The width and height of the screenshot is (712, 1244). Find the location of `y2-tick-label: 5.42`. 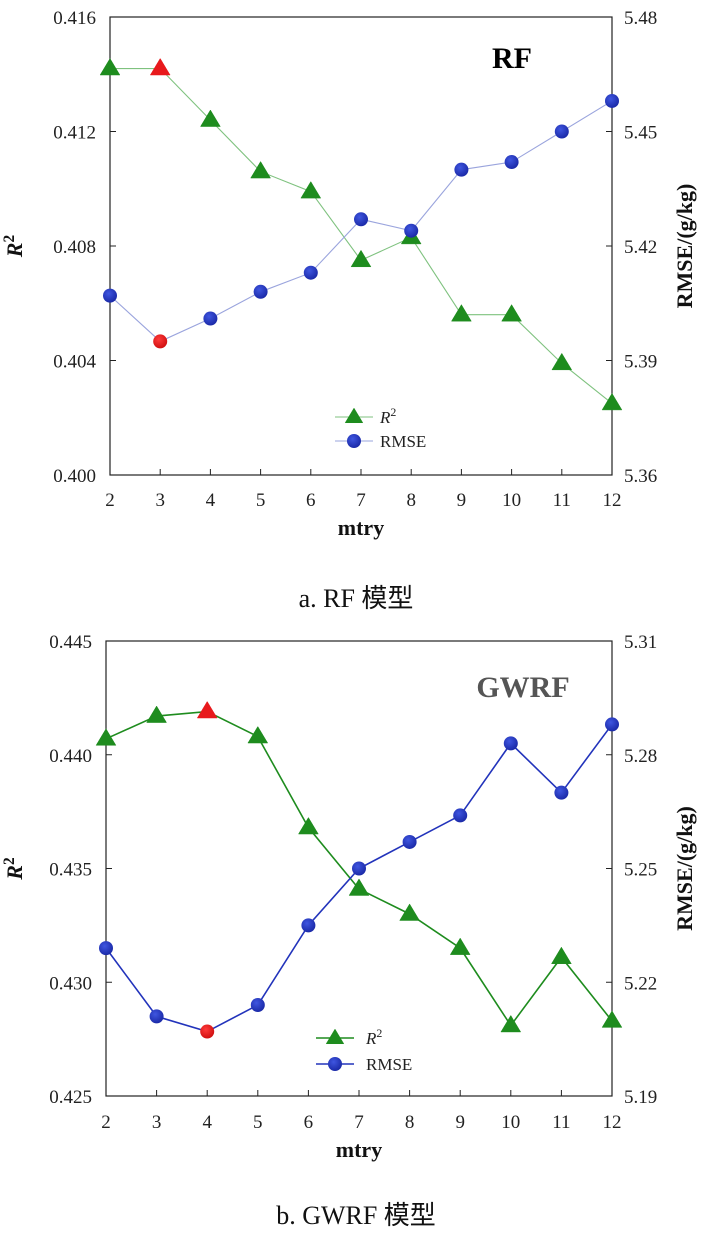

y2-tick-label: 5.42 is located at coordinates (640, 247).